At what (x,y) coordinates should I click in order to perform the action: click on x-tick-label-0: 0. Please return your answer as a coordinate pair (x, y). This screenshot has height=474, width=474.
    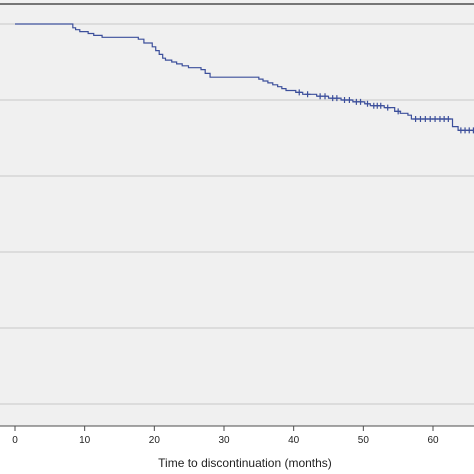
    Looking at the image, I should click on (15, 440).